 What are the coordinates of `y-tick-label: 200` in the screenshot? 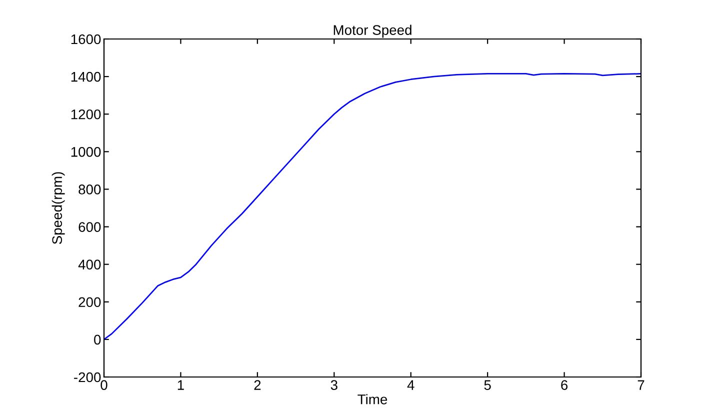 It's located at (89, 302).